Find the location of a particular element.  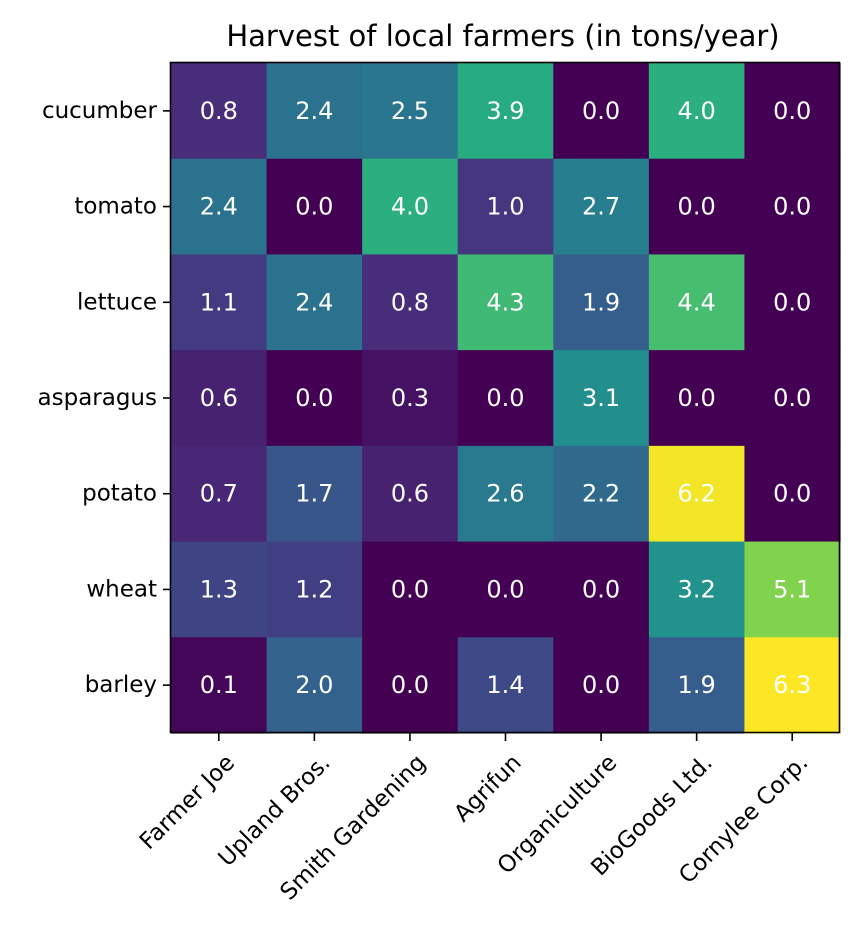

cell-value-label: 3.9 is located at coordinates (505, 111).